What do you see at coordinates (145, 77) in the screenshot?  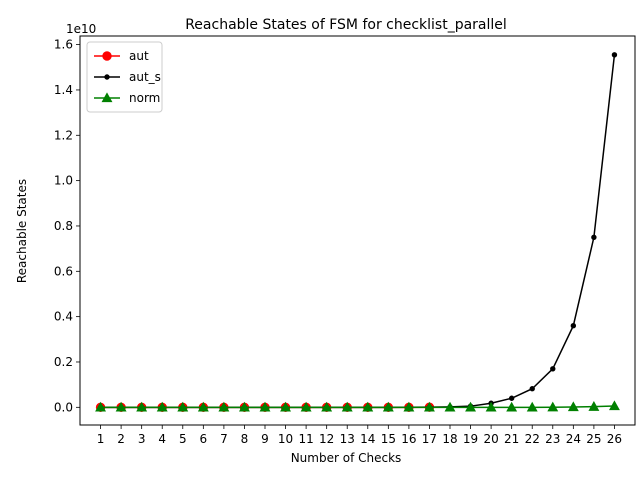 I see `legend-label: aut_s` at bounding box center [145, 77].